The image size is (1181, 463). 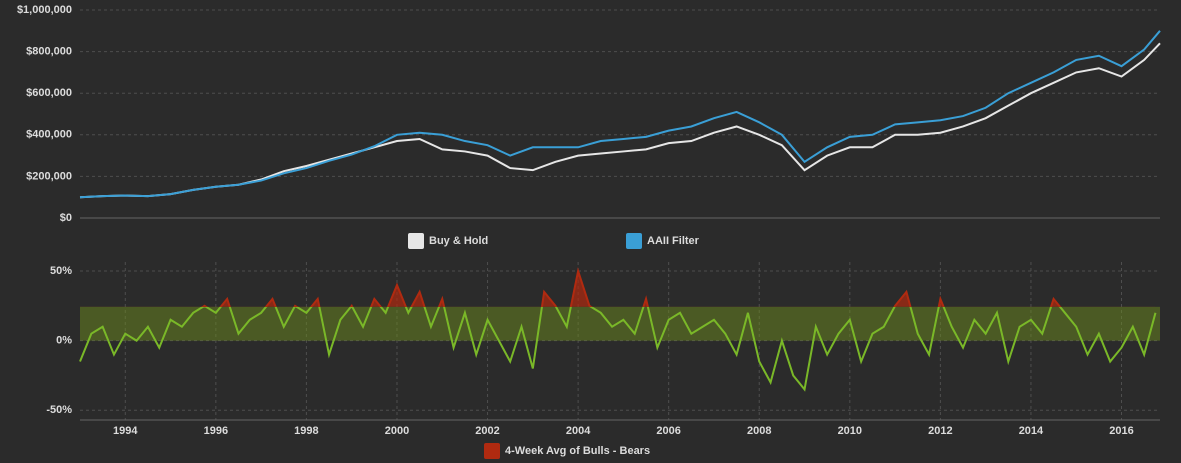 I want to click on x-tick-label: 2008, so click(x=759, y=431).